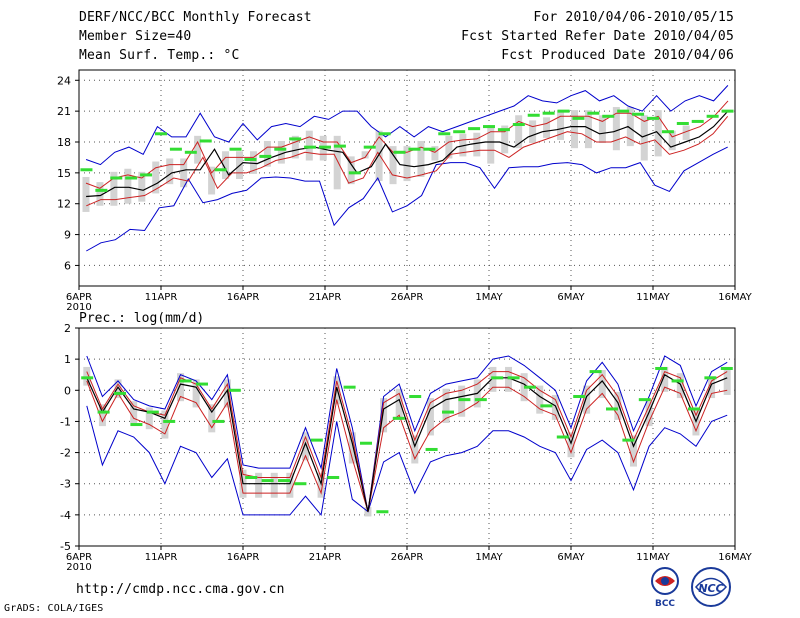 The height and width of the screenshot is (618, 800). I want to click on ncc-logo-globe, so click(711, 587).